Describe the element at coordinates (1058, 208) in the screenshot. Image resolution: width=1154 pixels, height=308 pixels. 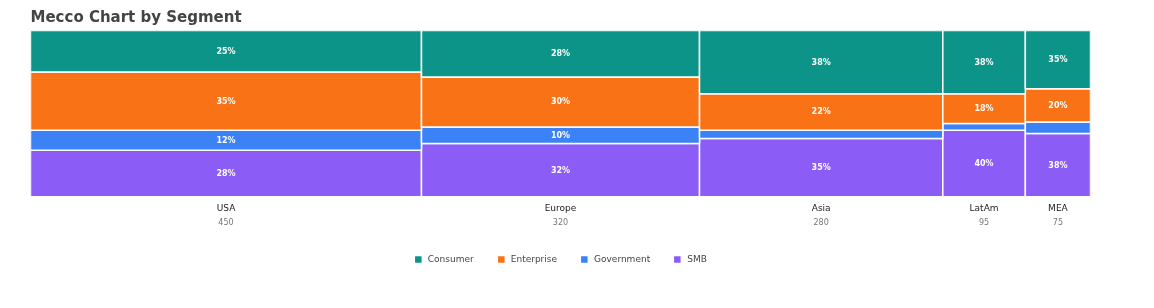
I see `x-tick-label: MEA` at that location.